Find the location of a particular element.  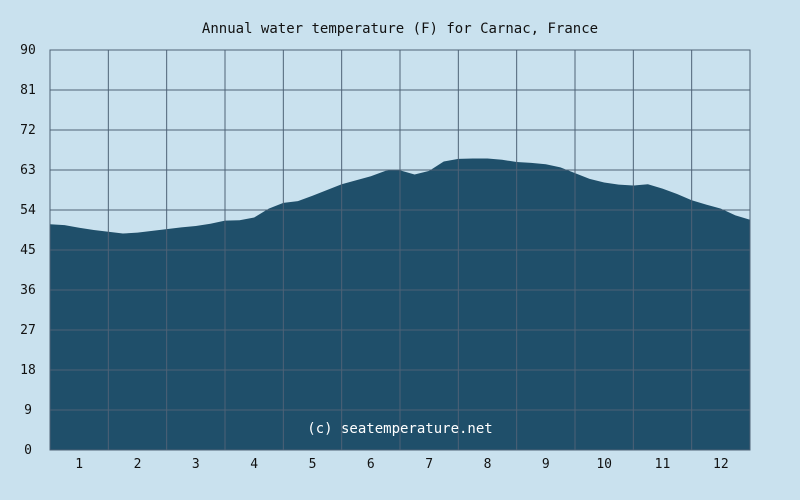

x-axis-ticks: 1 2 3 4 5 6 7 8 9 10 11 12 is located at coordinates (401, 464).